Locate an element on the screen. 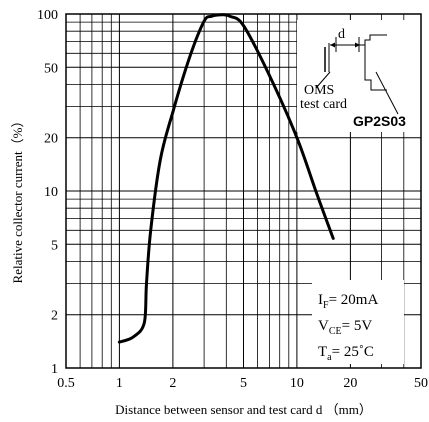  x-tick-label: 50 is located at coordinates (421, 383).